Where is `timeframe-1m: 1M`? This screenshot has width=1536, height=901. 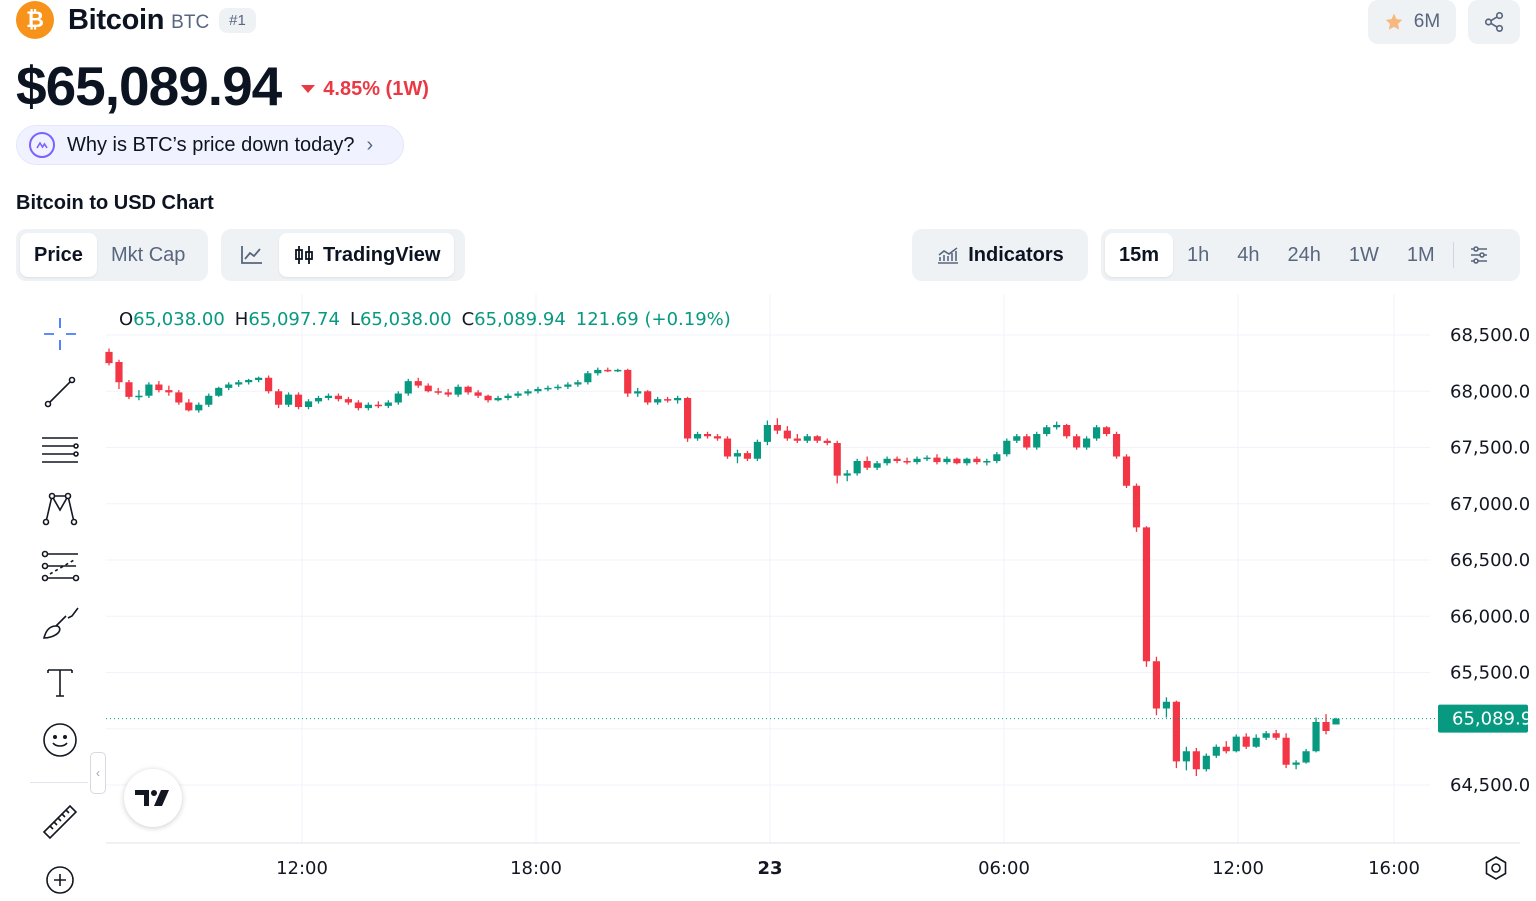
timeframe-1m: 1M is located at coordinates (1420, 254).